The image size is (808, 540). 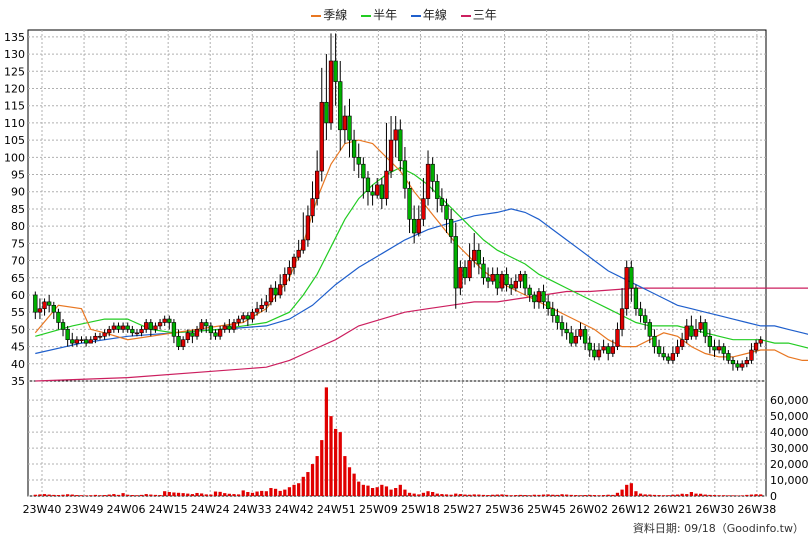 What do you see at coordinates (415, 15) in the screenshot?
I see `legend-swatch-y` at bounding box center [415, 15].